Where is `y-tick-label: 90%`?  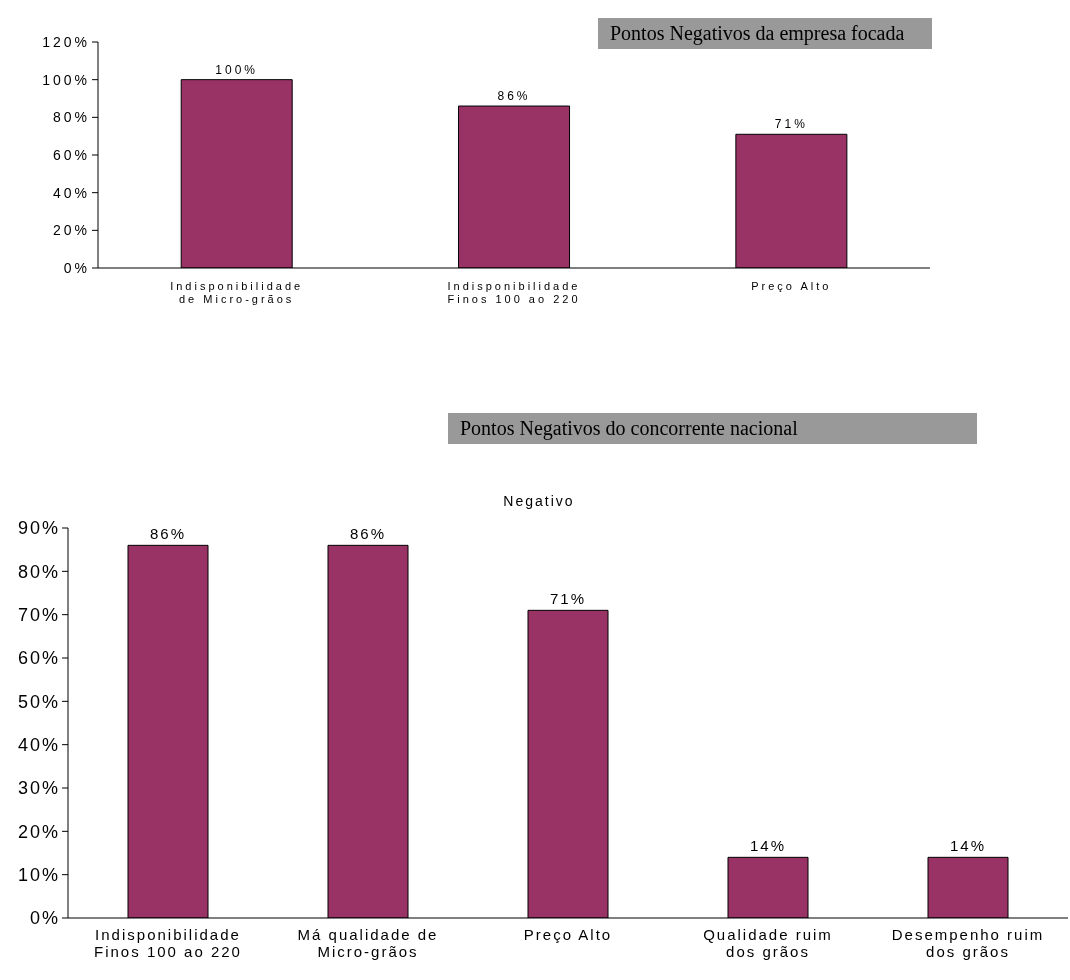
y-tick-label: 90% is located at coordinates (38, 528).